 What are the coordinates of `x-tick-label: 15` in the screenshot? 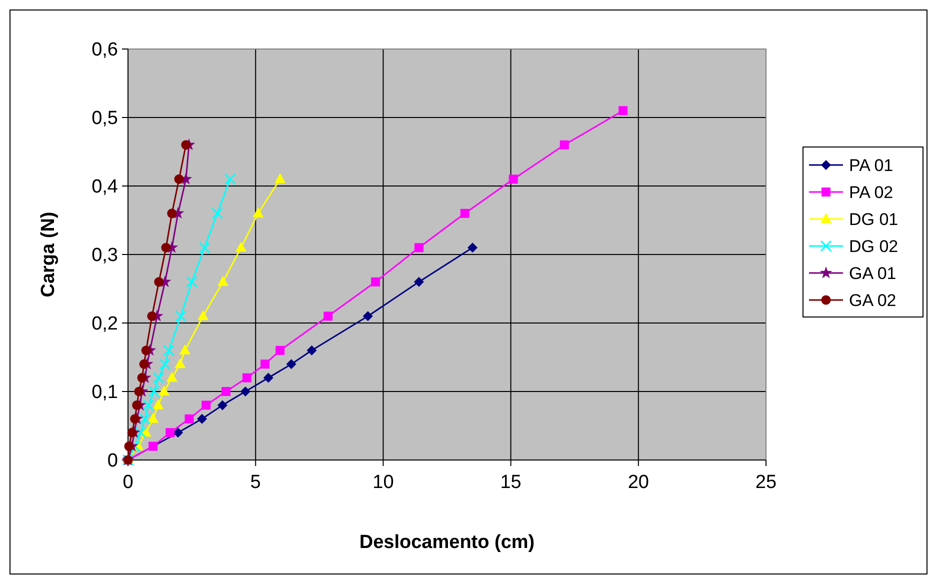 It's located at (511, 482).